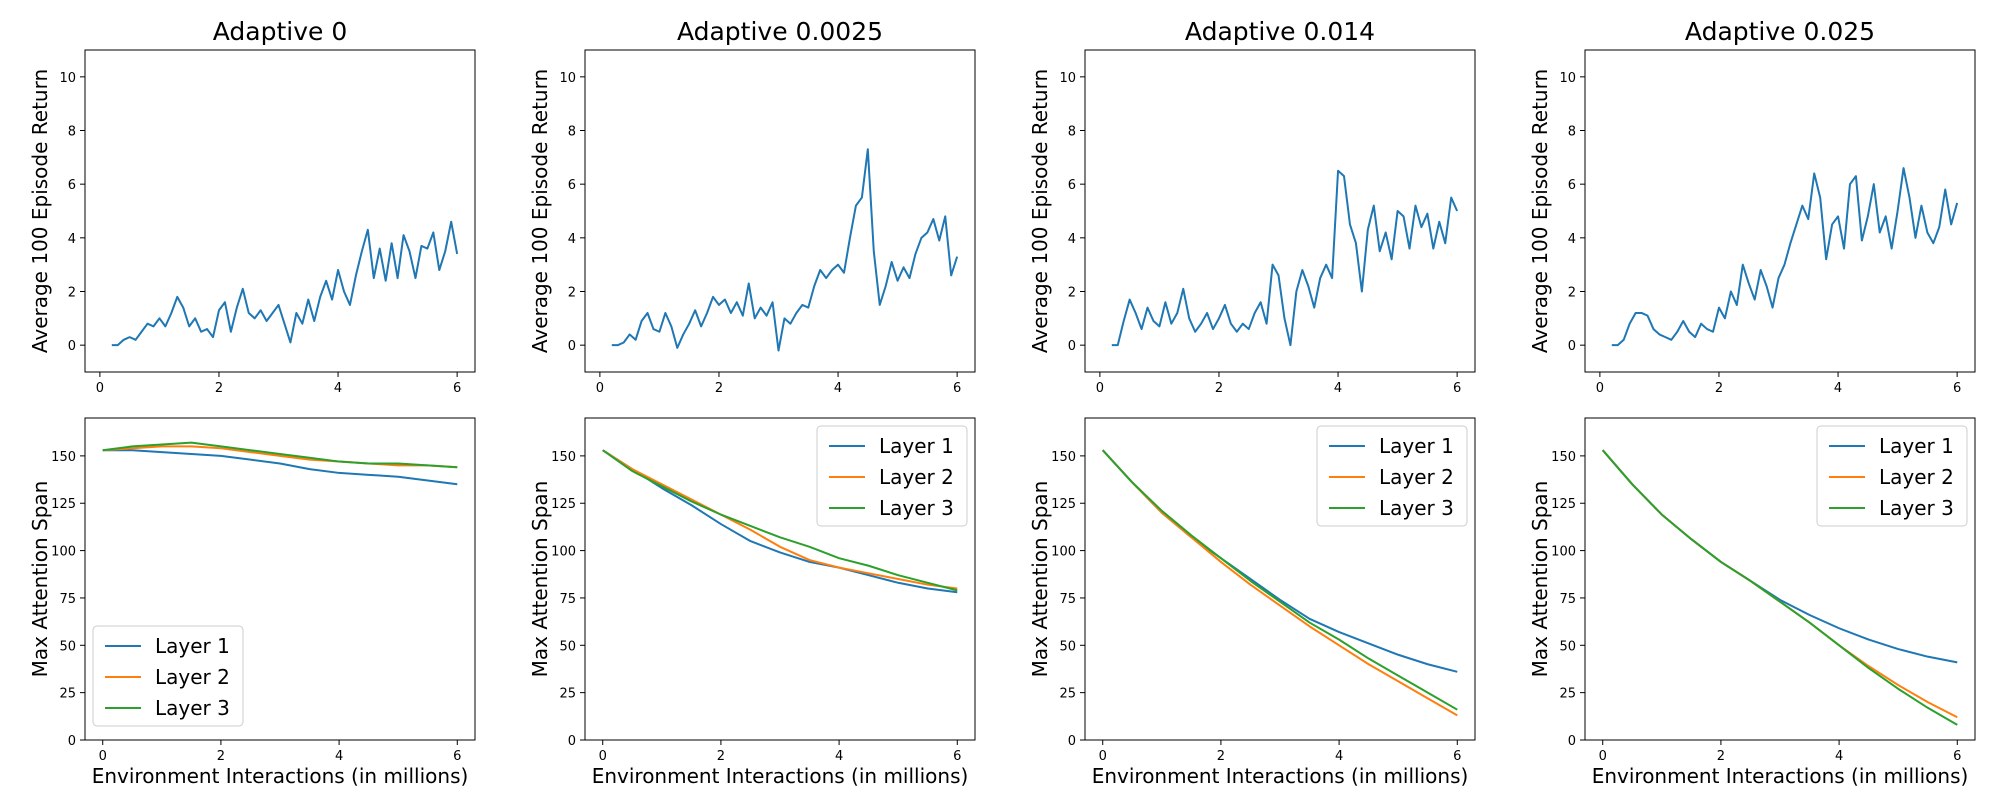 This screenshot has width=2000, height=800. What do you see at coordinates (280, 31) in the screenshot?
I see `panel-title: Adaptive 0` at bounding box center [280, 31].